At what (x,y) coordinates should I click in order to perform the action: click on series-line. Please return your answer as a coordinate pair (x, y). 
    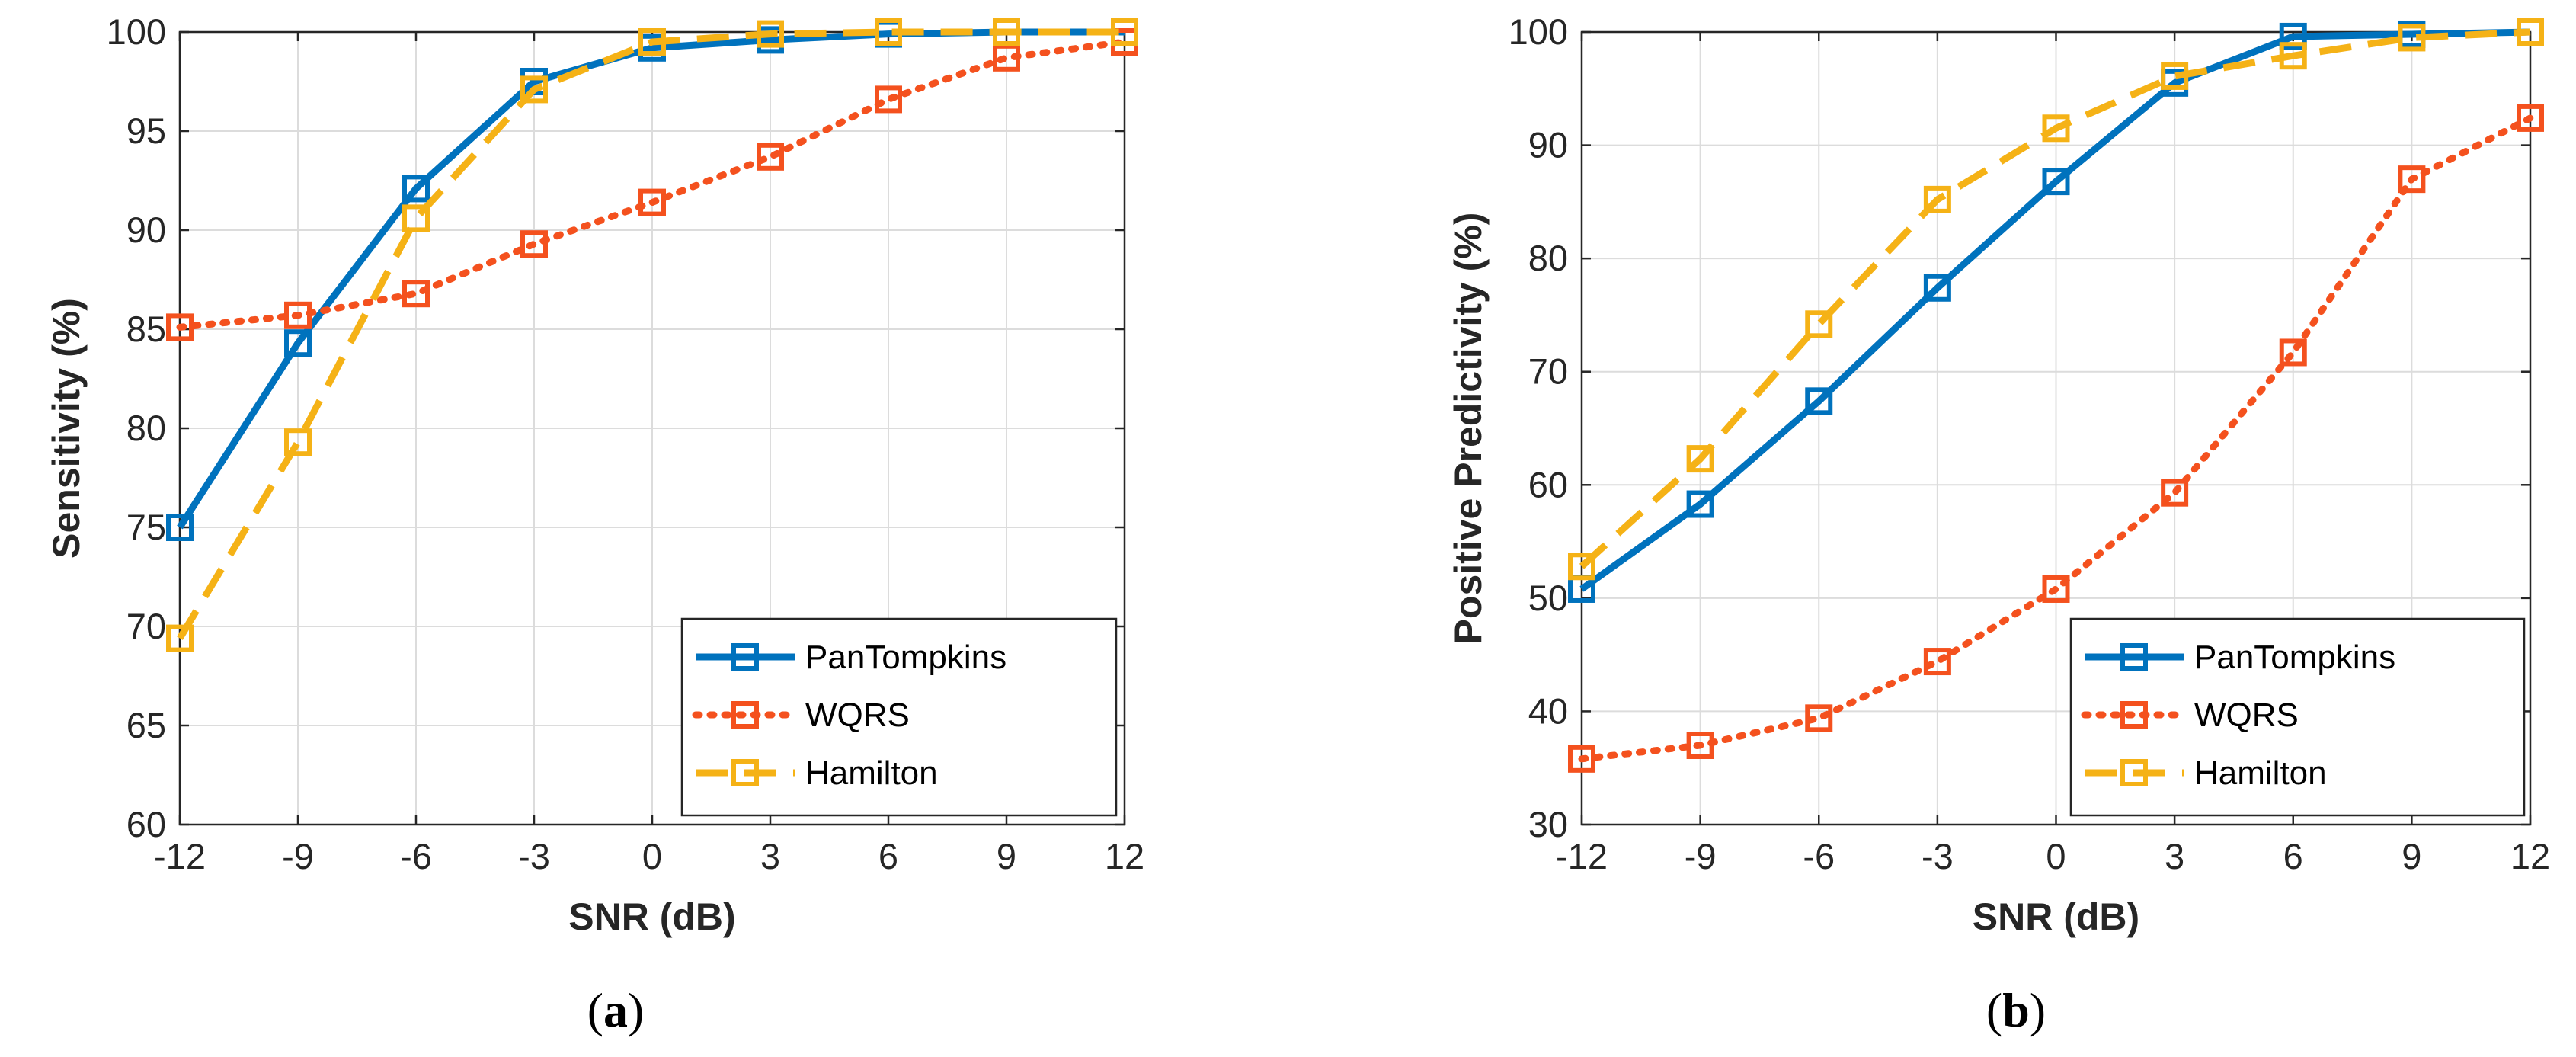
    Looking at the image, I should click on (652, 184).